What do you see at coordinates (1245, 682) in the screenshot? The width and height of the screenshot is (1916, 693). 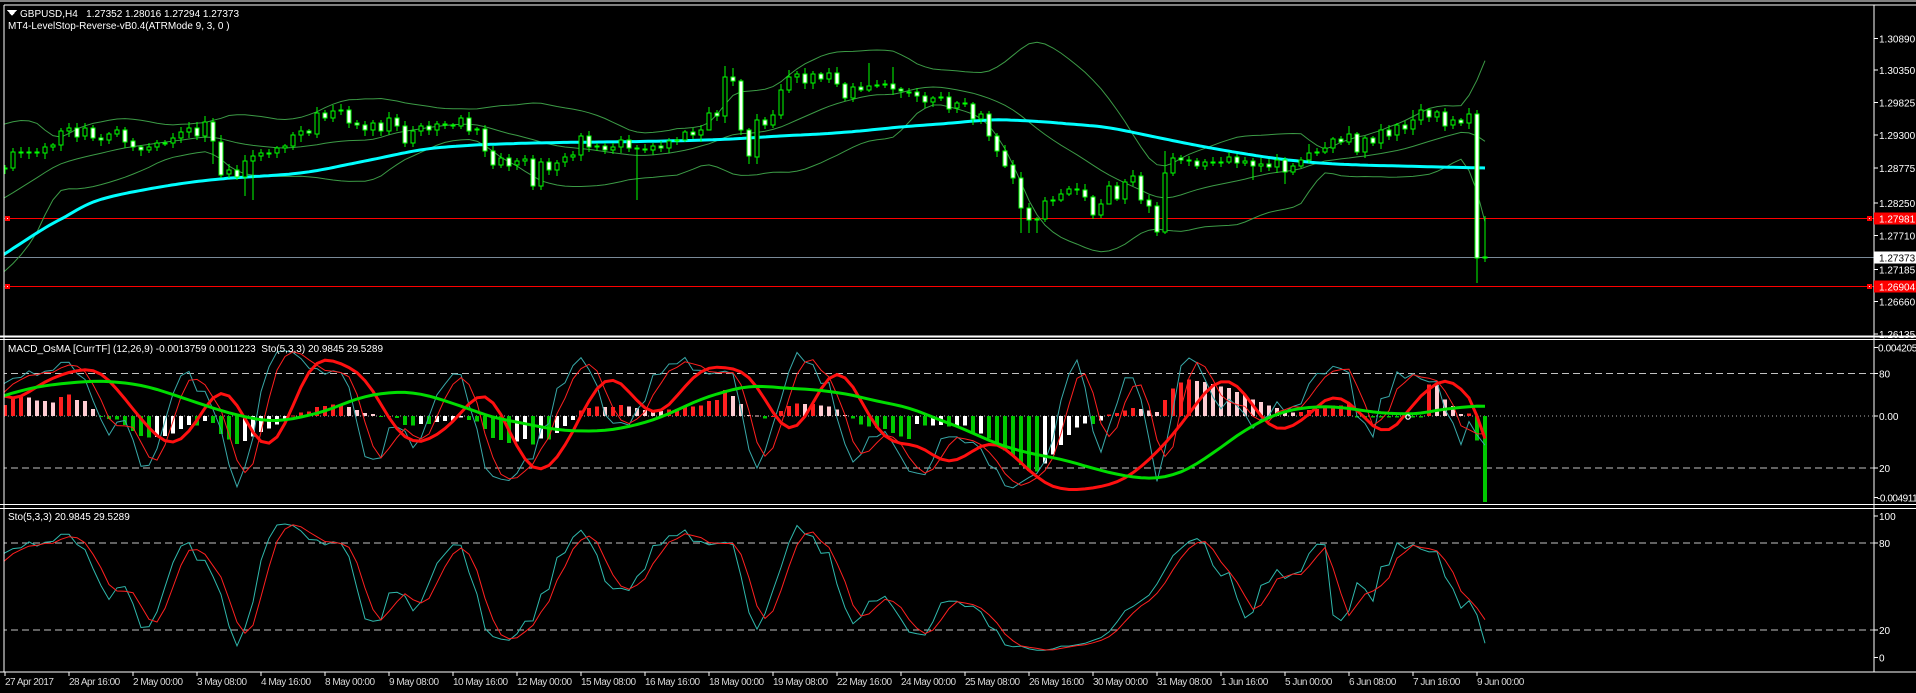 I see `svg-text: 1 Jun 16:00` at bounding box center [1245, 682].